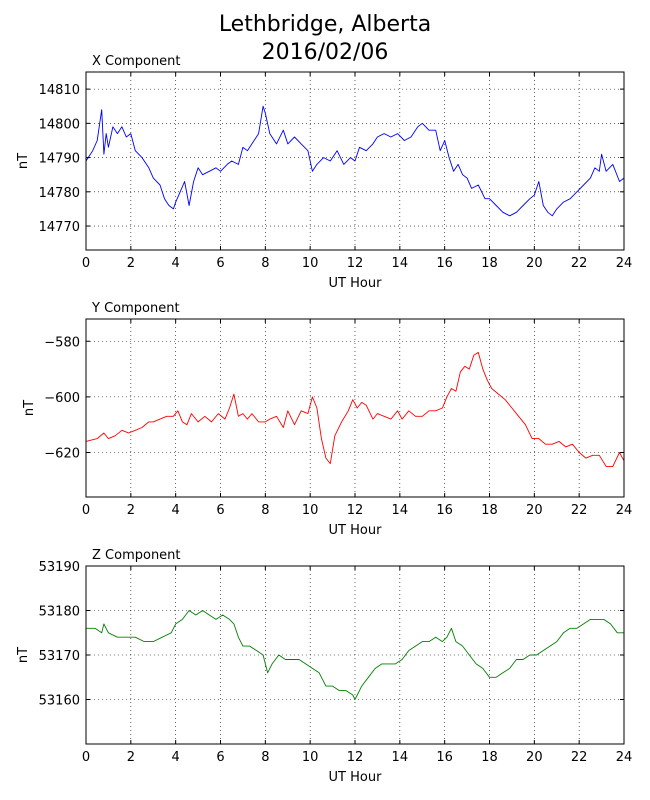  Describe the element at coordinates (400, 510) in the screenshot. I see `y-x-tick-label: 14` at that location.